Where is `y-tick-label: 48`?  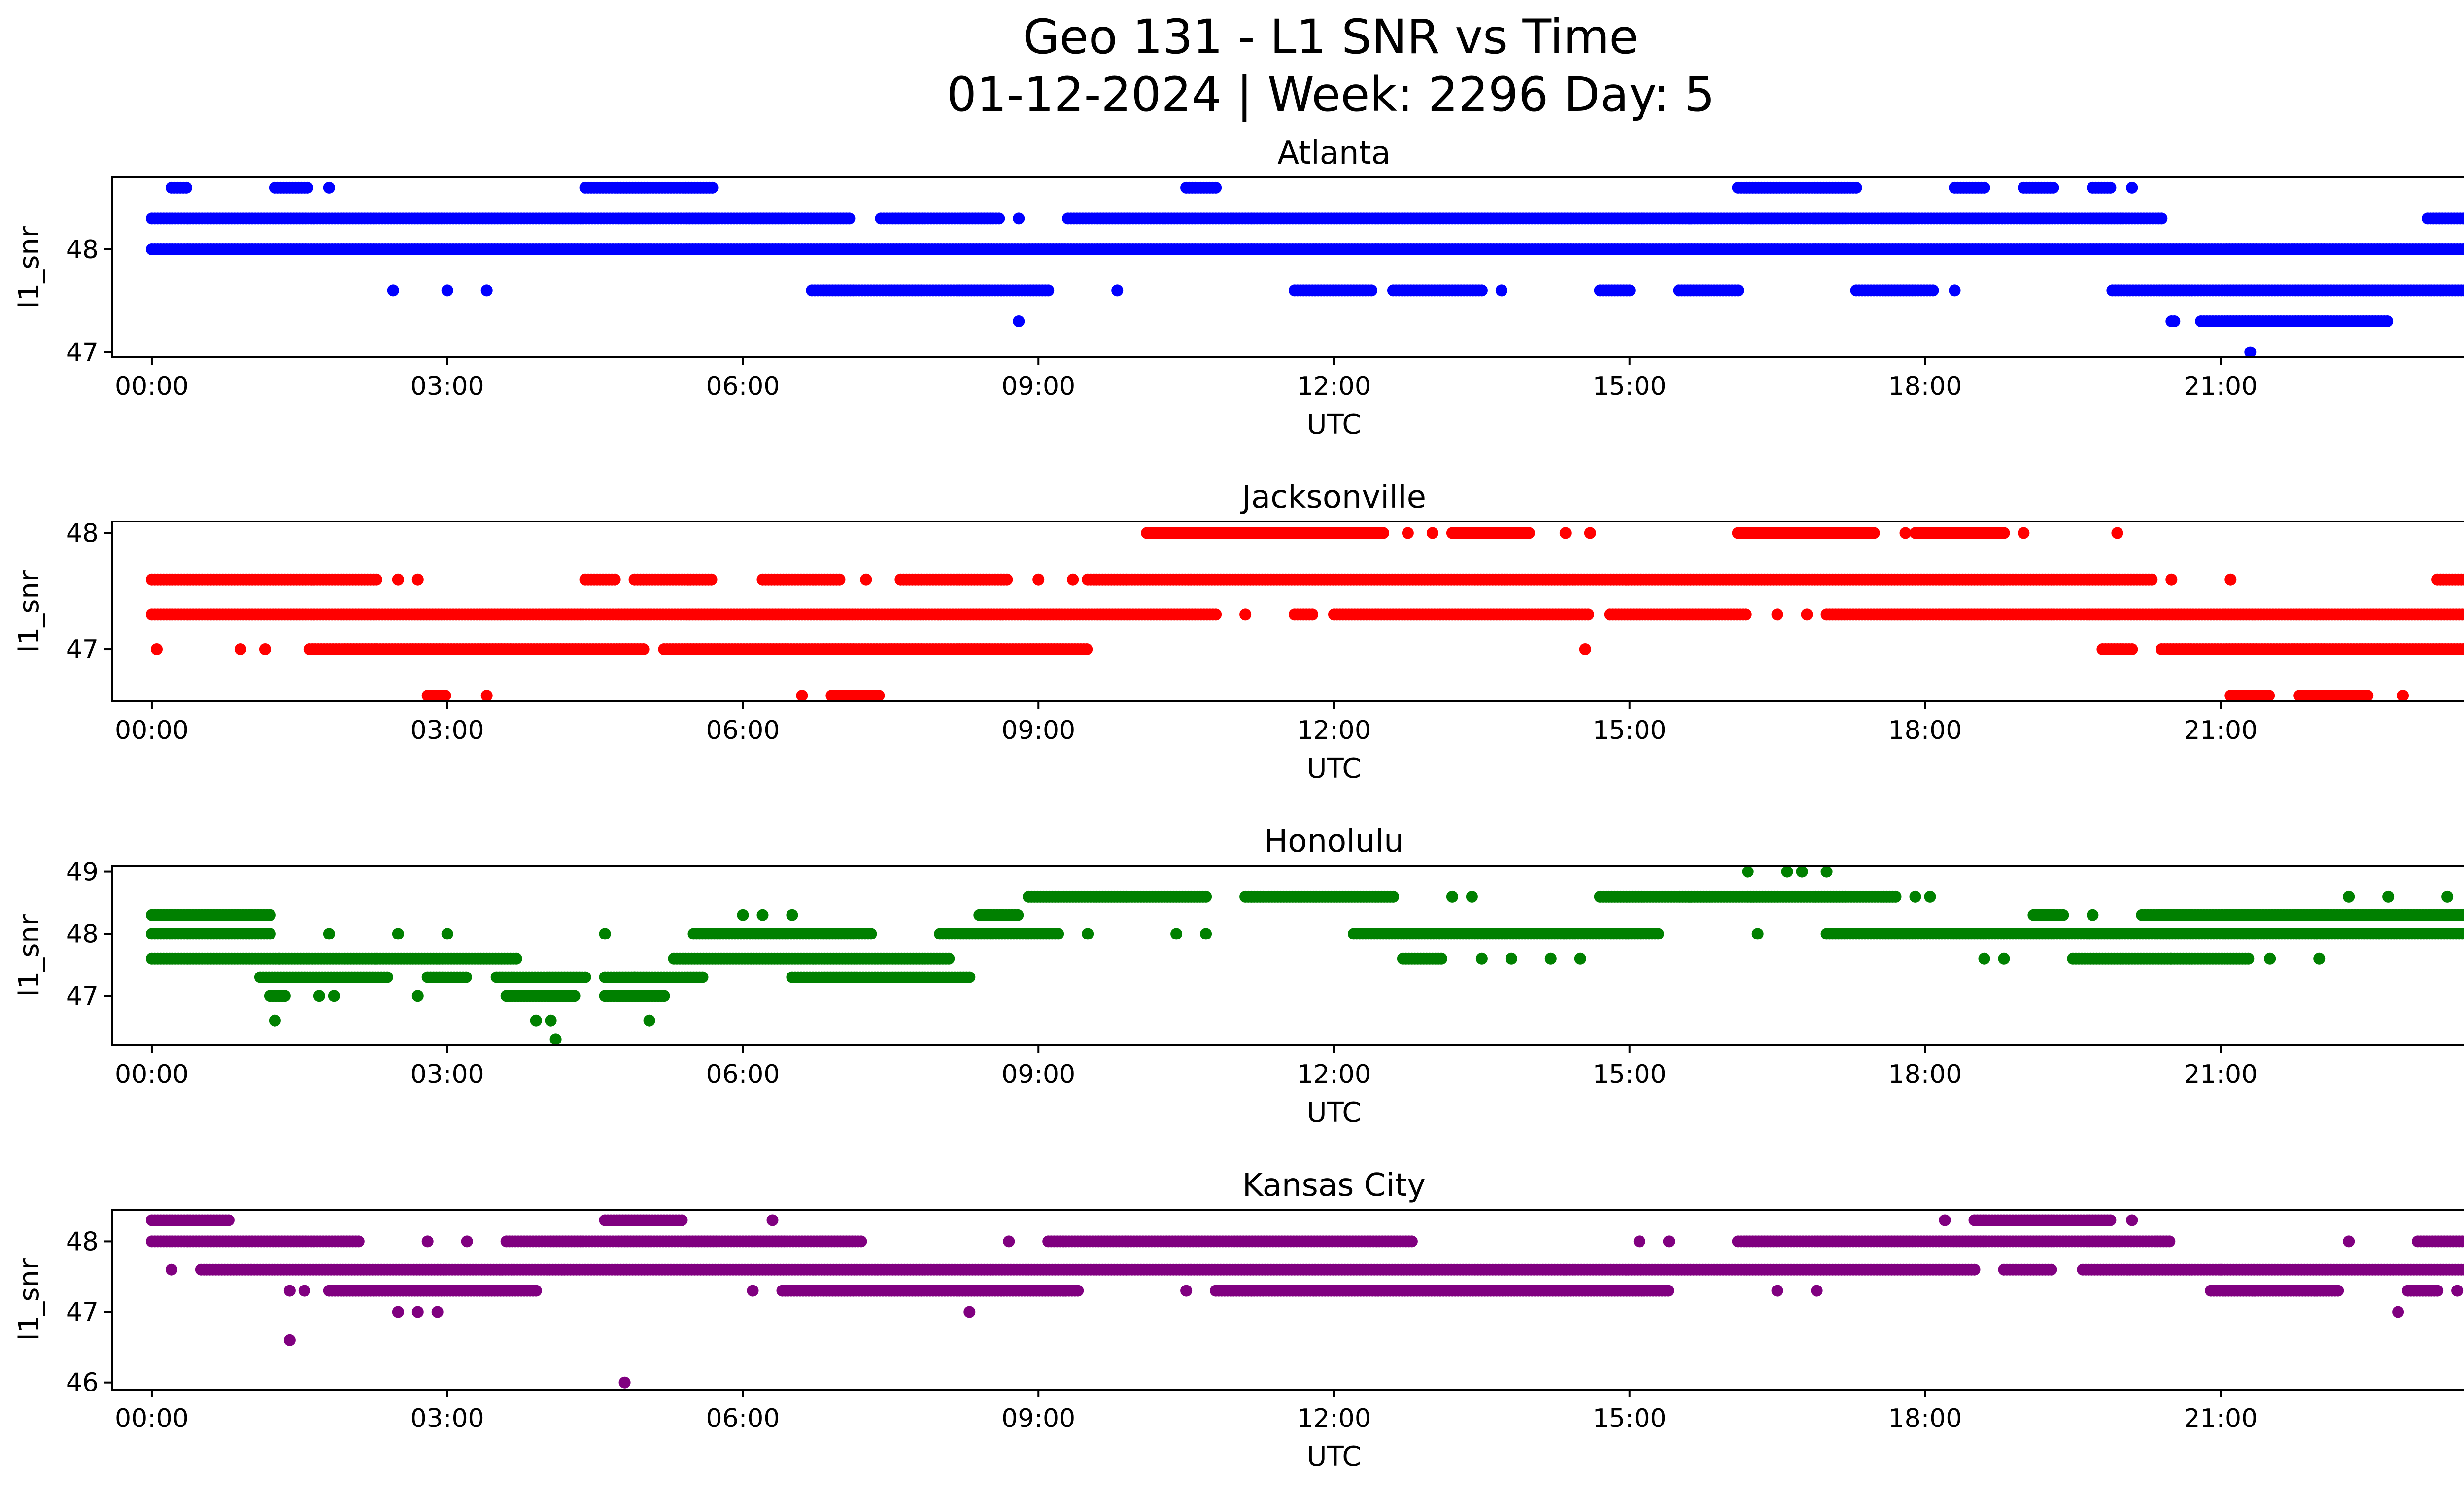 y-tick-label: 48 is located at coordinates (82, 250).